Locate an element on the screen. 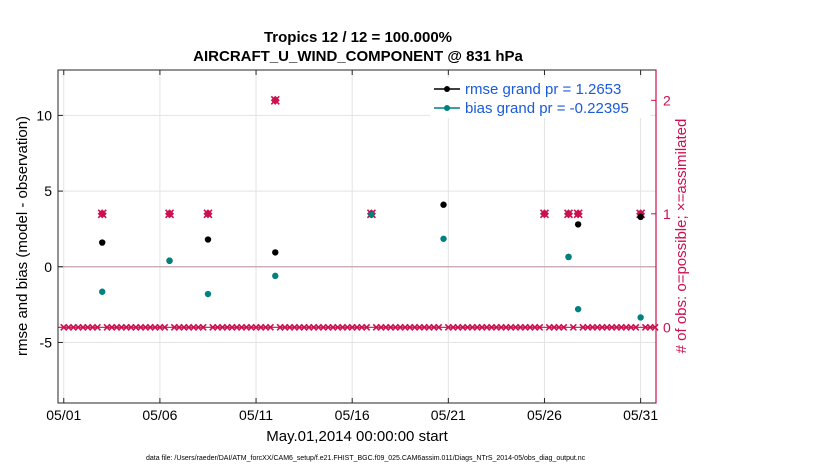  chart-title-line2: AIRCRAFT_U_WIND_COMPONENT @ 831 hPa is located at coordinates (358, 56).